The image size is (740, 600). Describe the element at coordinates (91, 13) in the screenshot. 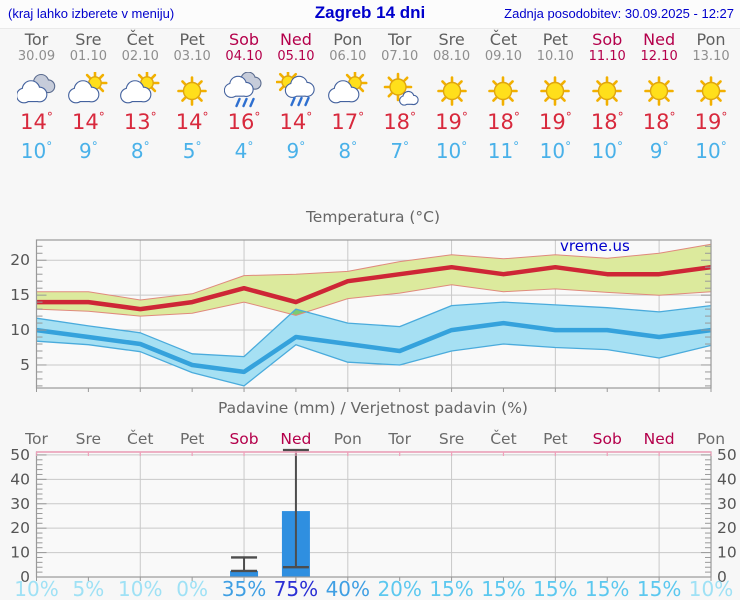

I see `location-menu-hint: (kraj lahko izberete v meniju)` at that location.